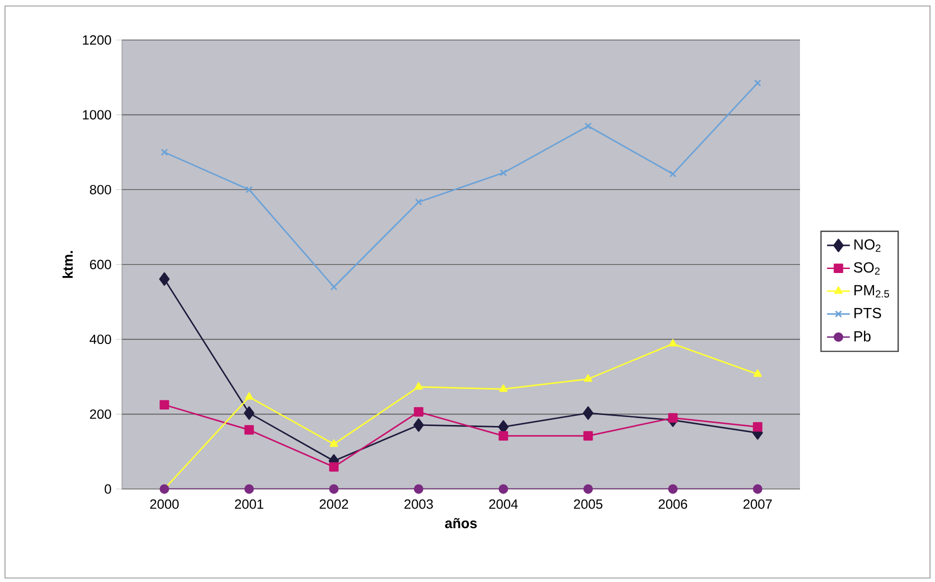  What do you see at coordinates (872, 291) in the screenshot?
I see `legend-label: PM$_{2.5}$` at bounding box center [872, 291].